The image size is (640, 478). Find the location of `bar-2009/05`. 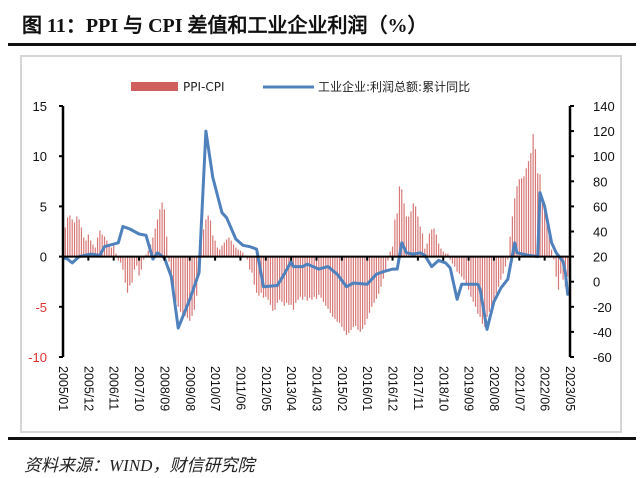

bar-2009/05 is located at coordinates (183, 285).